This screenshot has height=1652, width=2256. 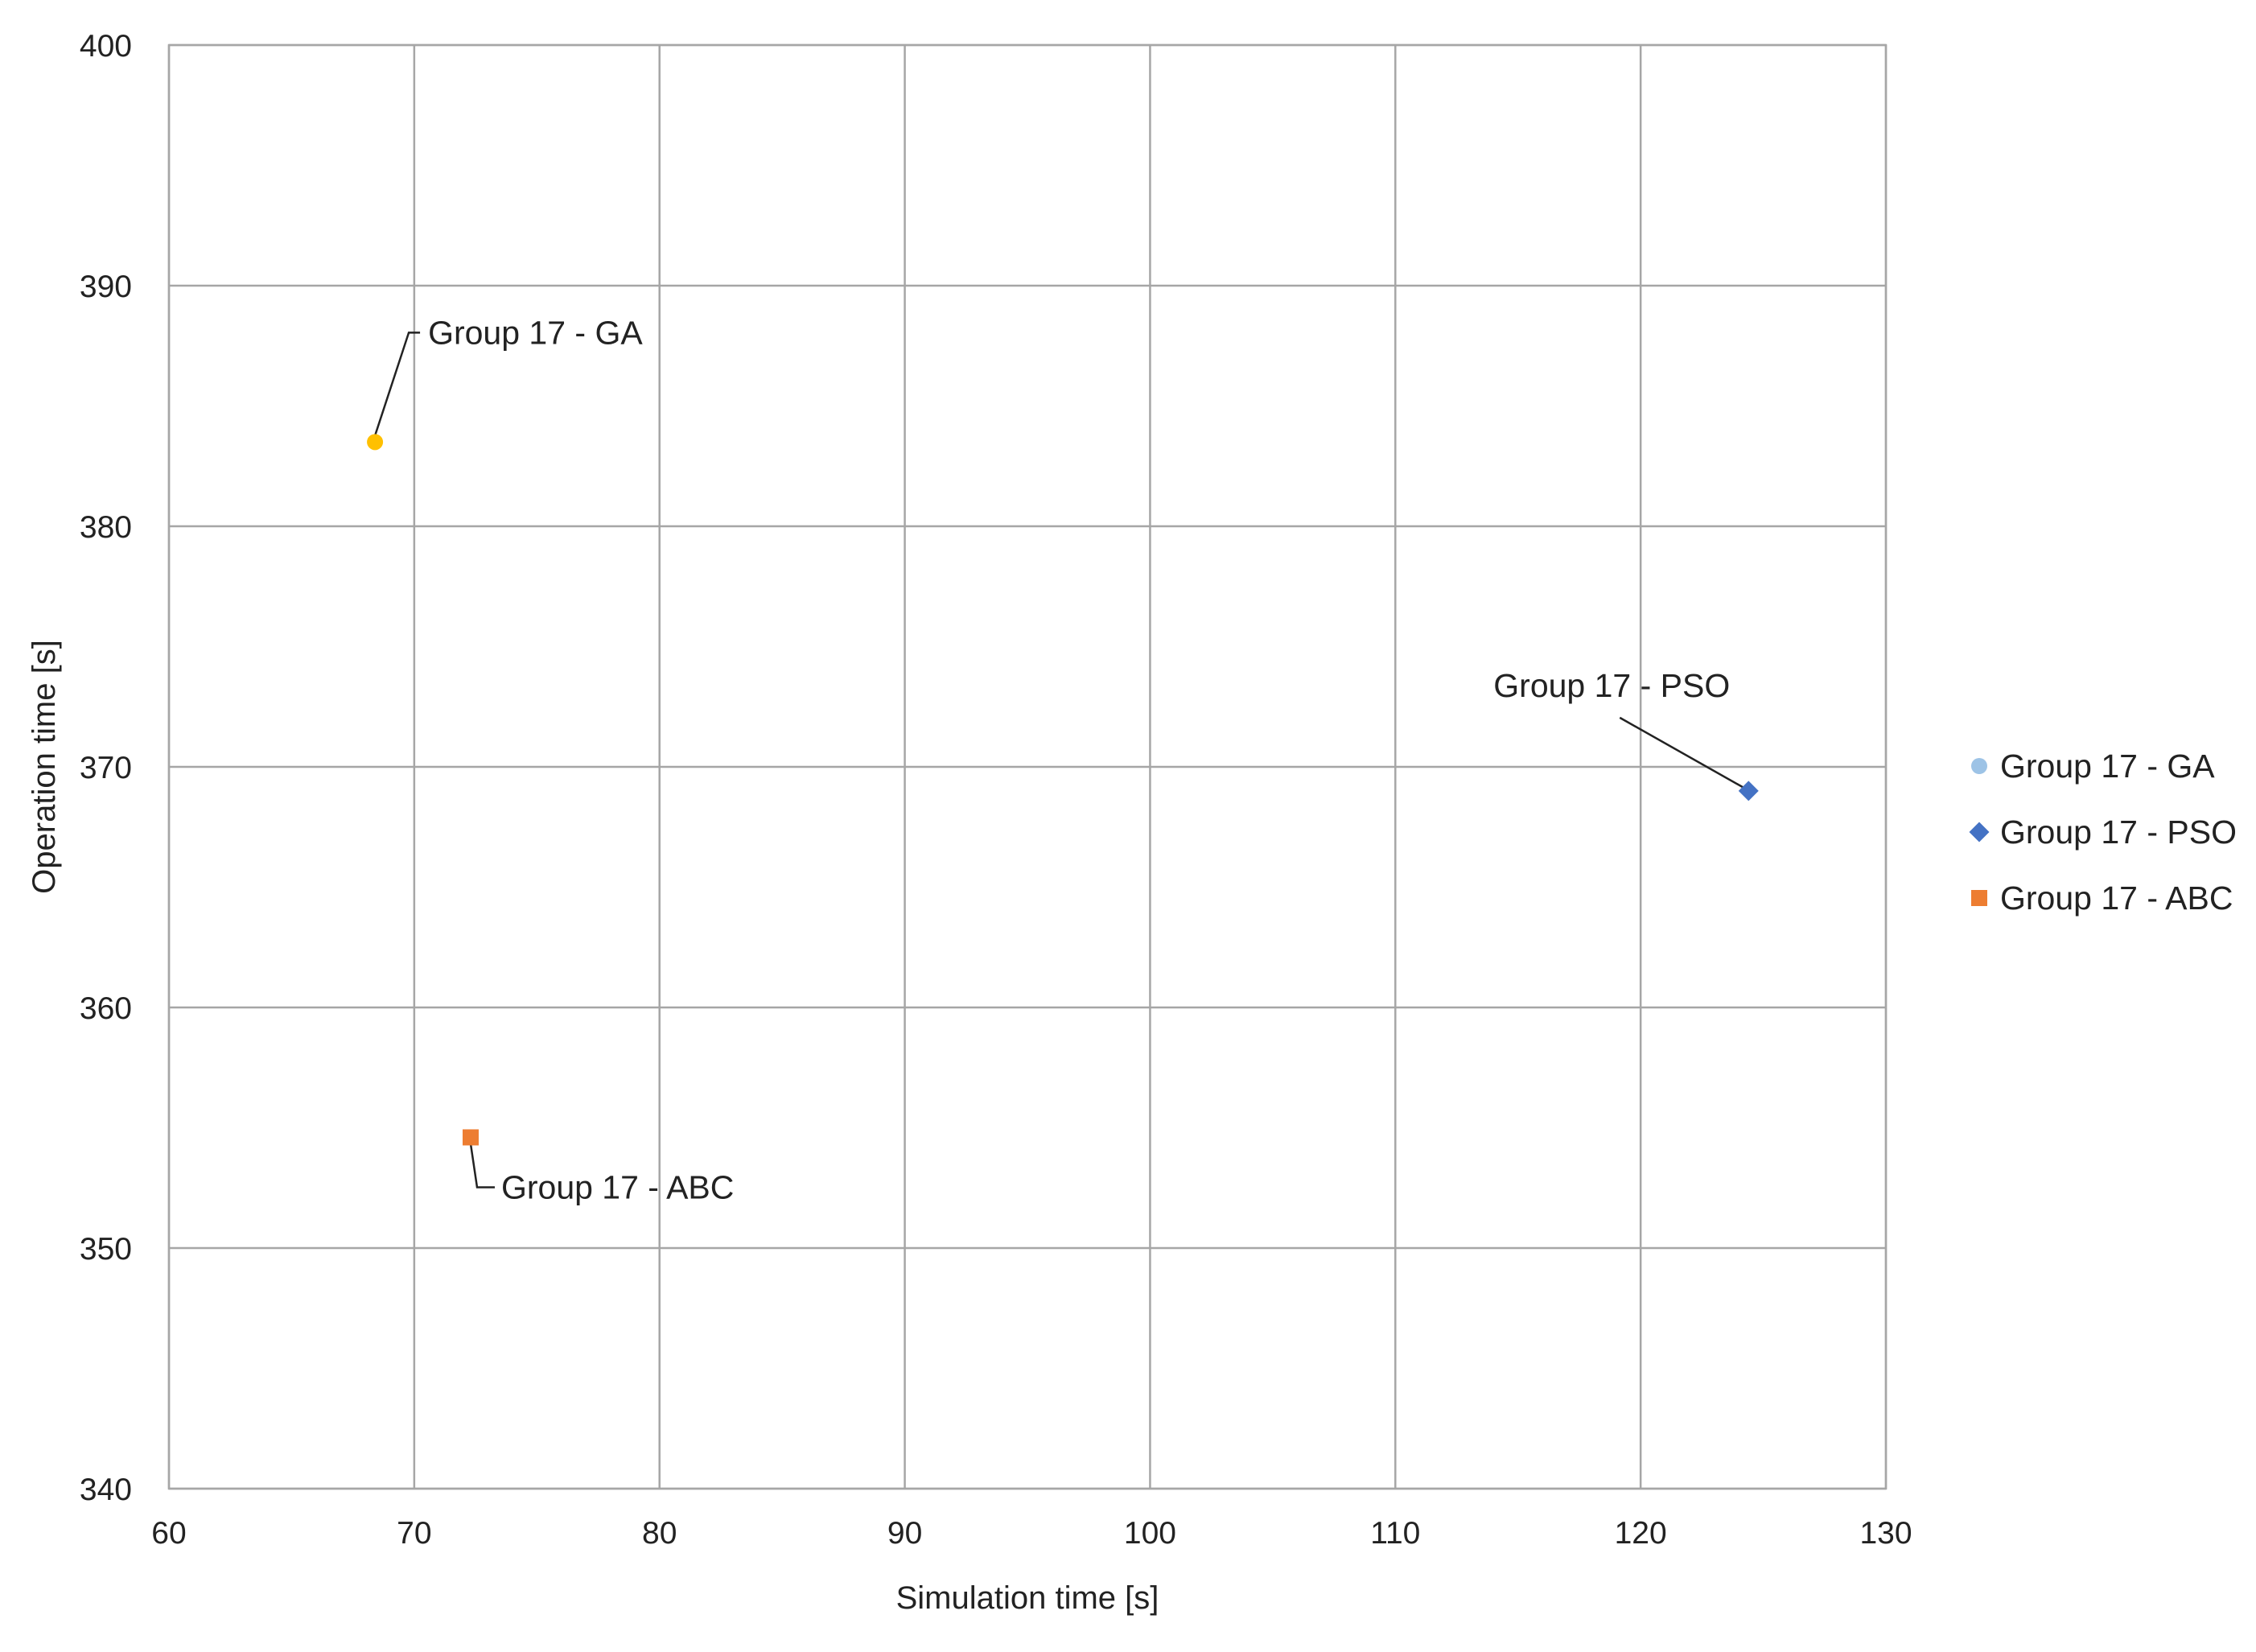 What do you see at coordinates (1886, 1533) in the screenshot?
I see `x-tick-label: 130` at bounding box center [1886, 1533].